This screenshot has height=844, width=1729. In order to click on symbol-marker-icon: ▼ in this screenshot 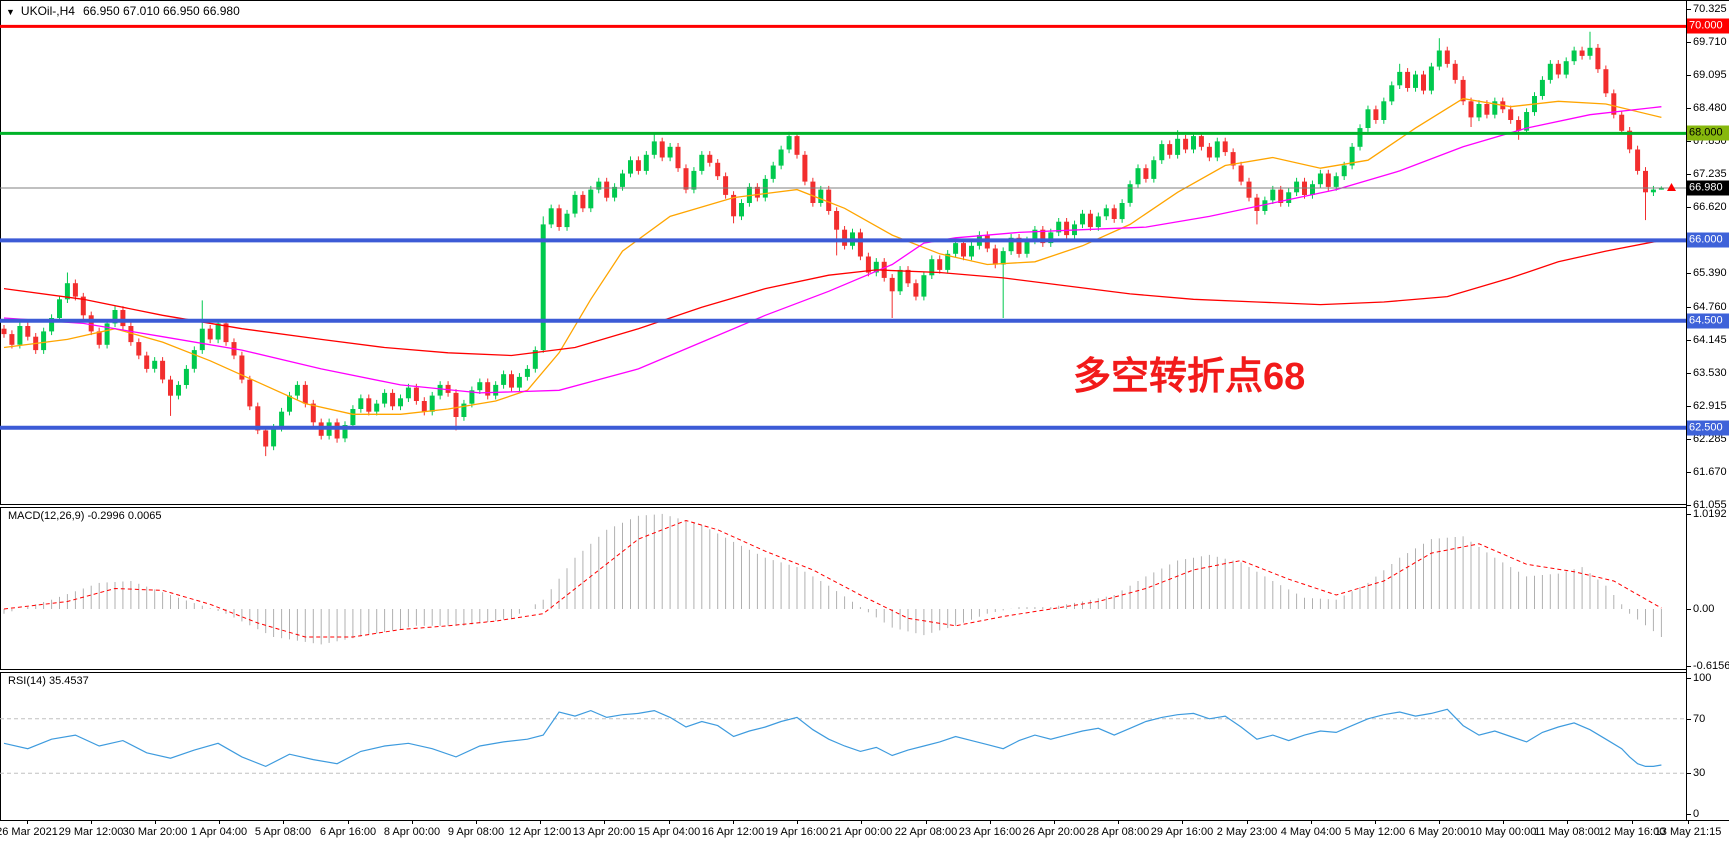, I will do `click(10, 12)`.